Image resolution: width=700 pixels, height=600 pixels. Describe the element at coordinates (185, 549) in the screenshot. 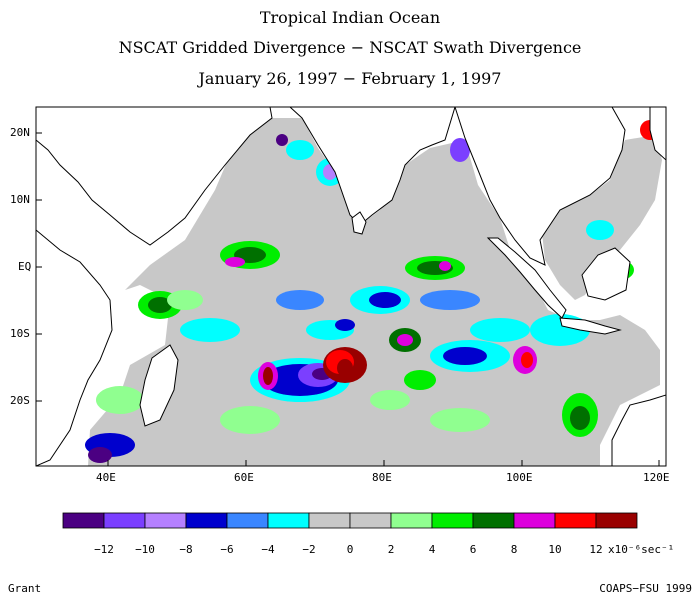

I see `colorbar-tick-label: −8` at that location.